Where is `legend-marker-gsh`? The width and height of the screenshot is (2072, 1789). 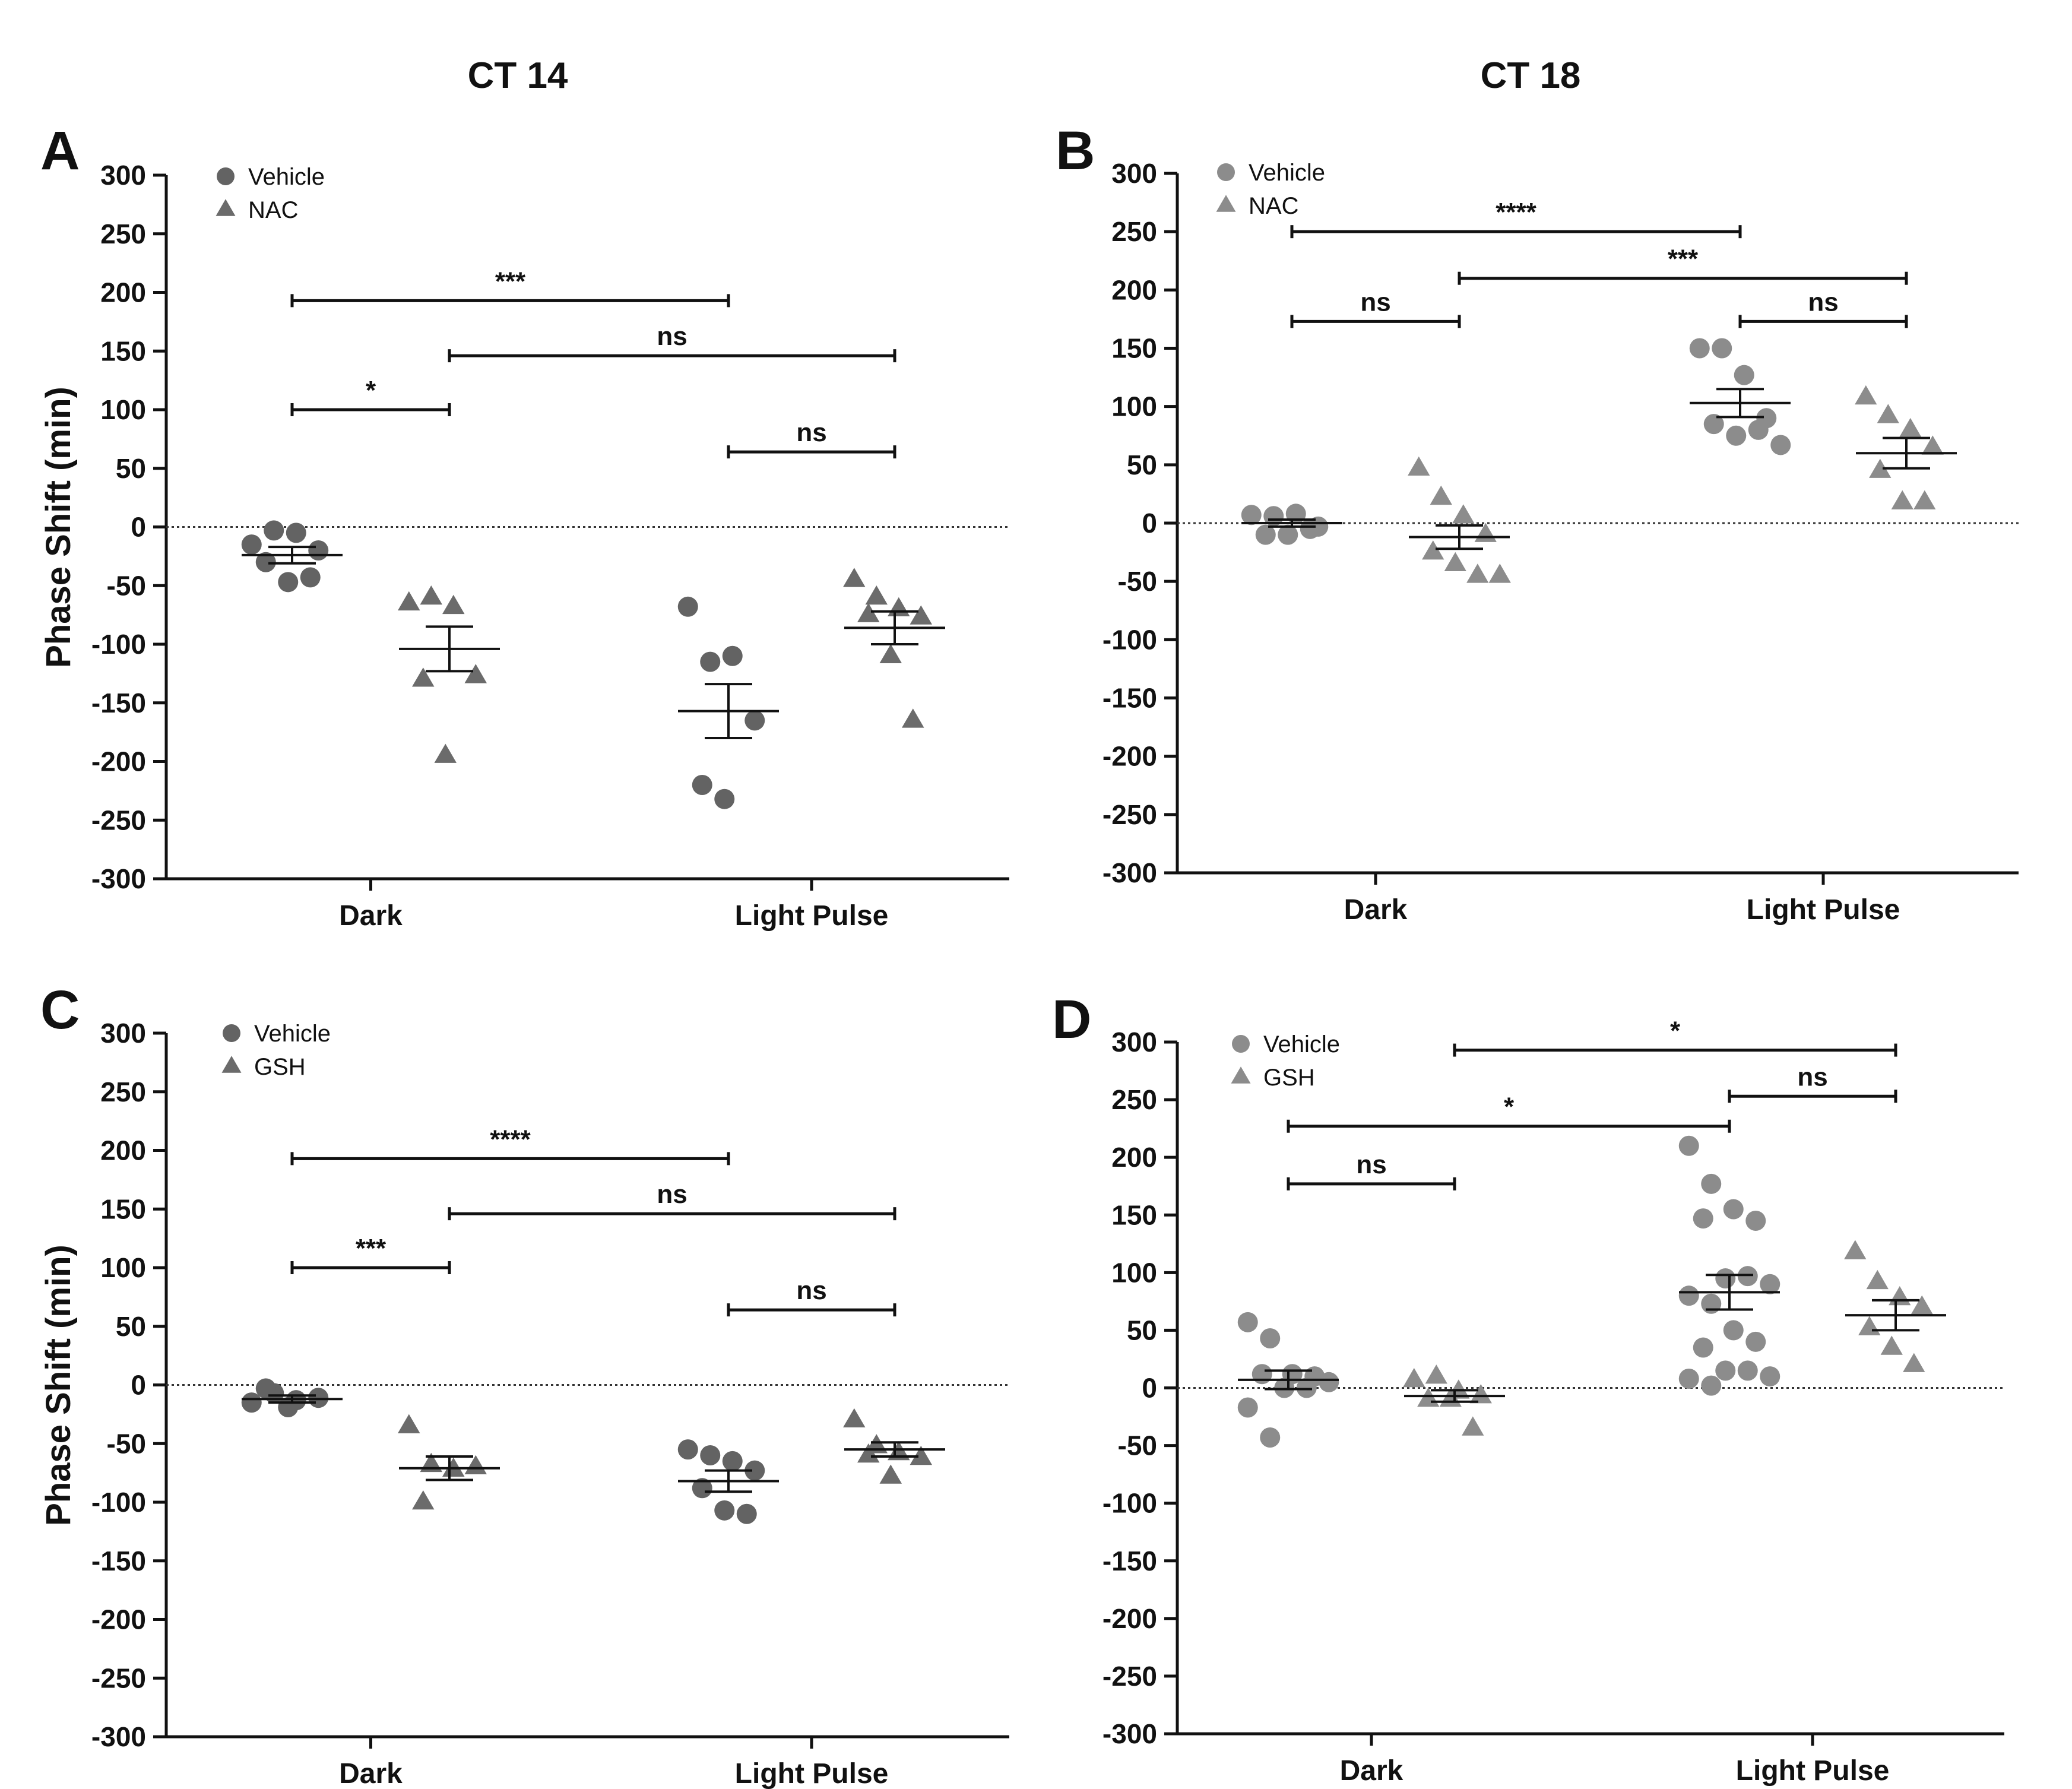
legend-marker-gsh is located at coordinates (1241, 1075).